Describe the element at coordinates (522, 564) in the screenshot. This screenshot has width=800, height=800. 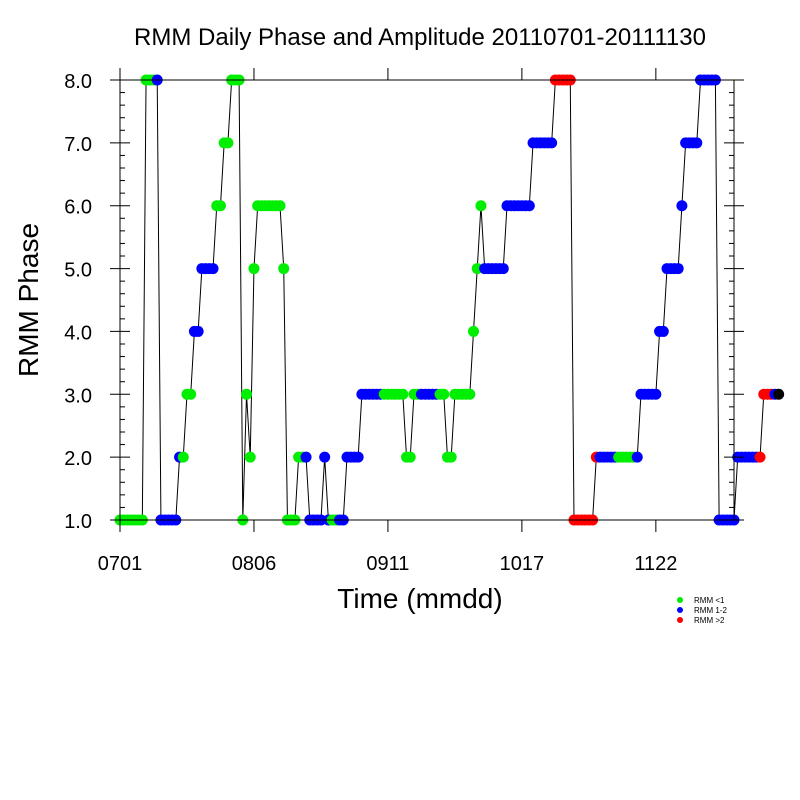
I see `x-tick-label: 1017` at that location.